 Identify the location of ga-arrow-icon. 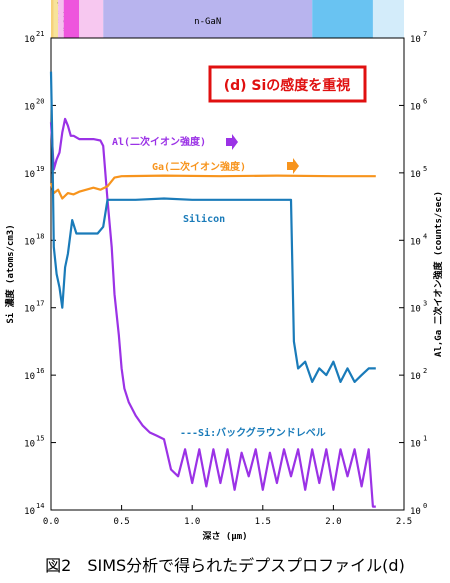
(293, 166).